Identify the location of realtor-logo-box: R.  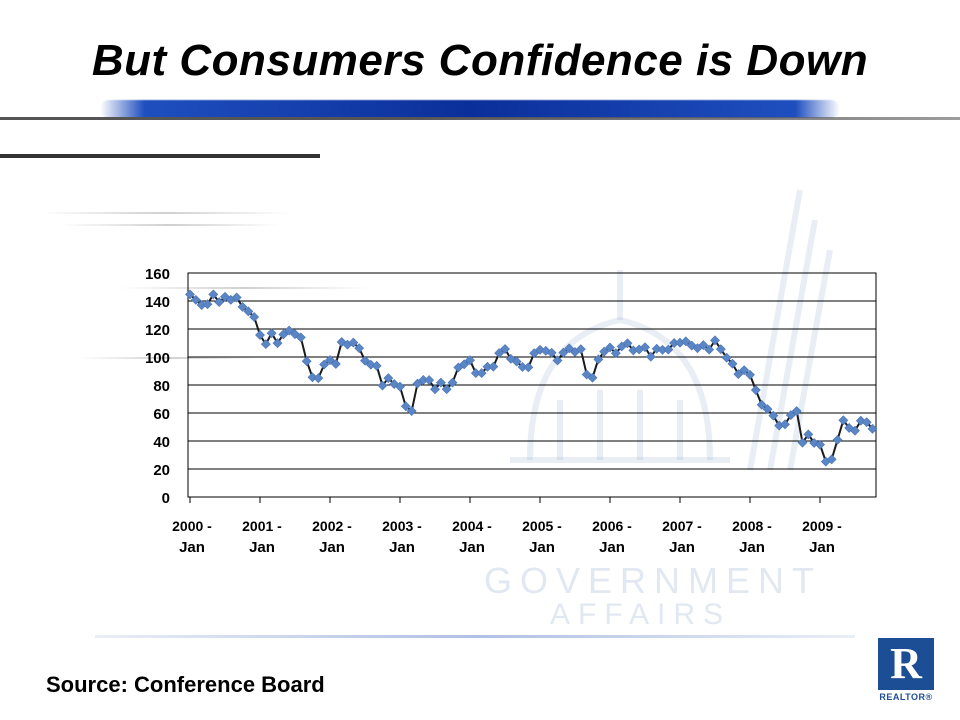
(906, 664).